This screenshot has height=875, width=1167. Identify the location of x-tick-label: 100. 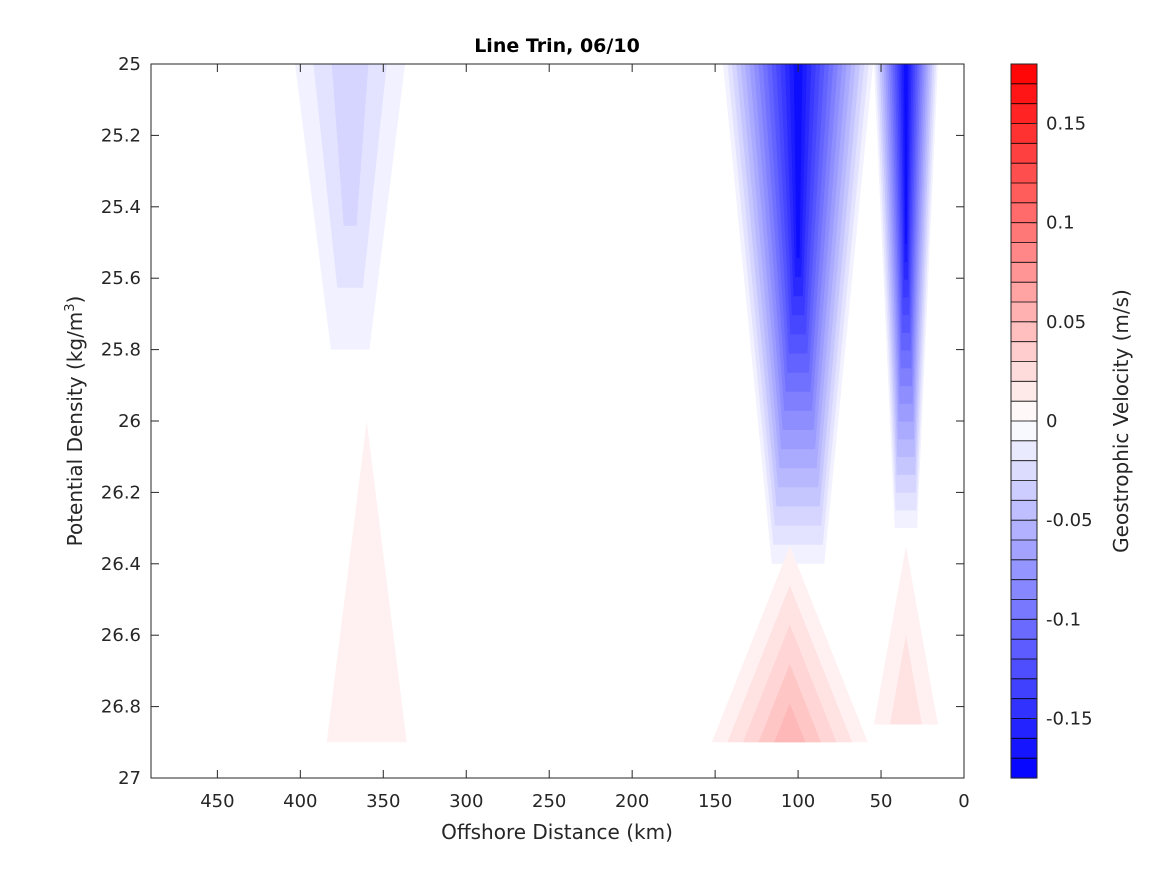
(798, 801).